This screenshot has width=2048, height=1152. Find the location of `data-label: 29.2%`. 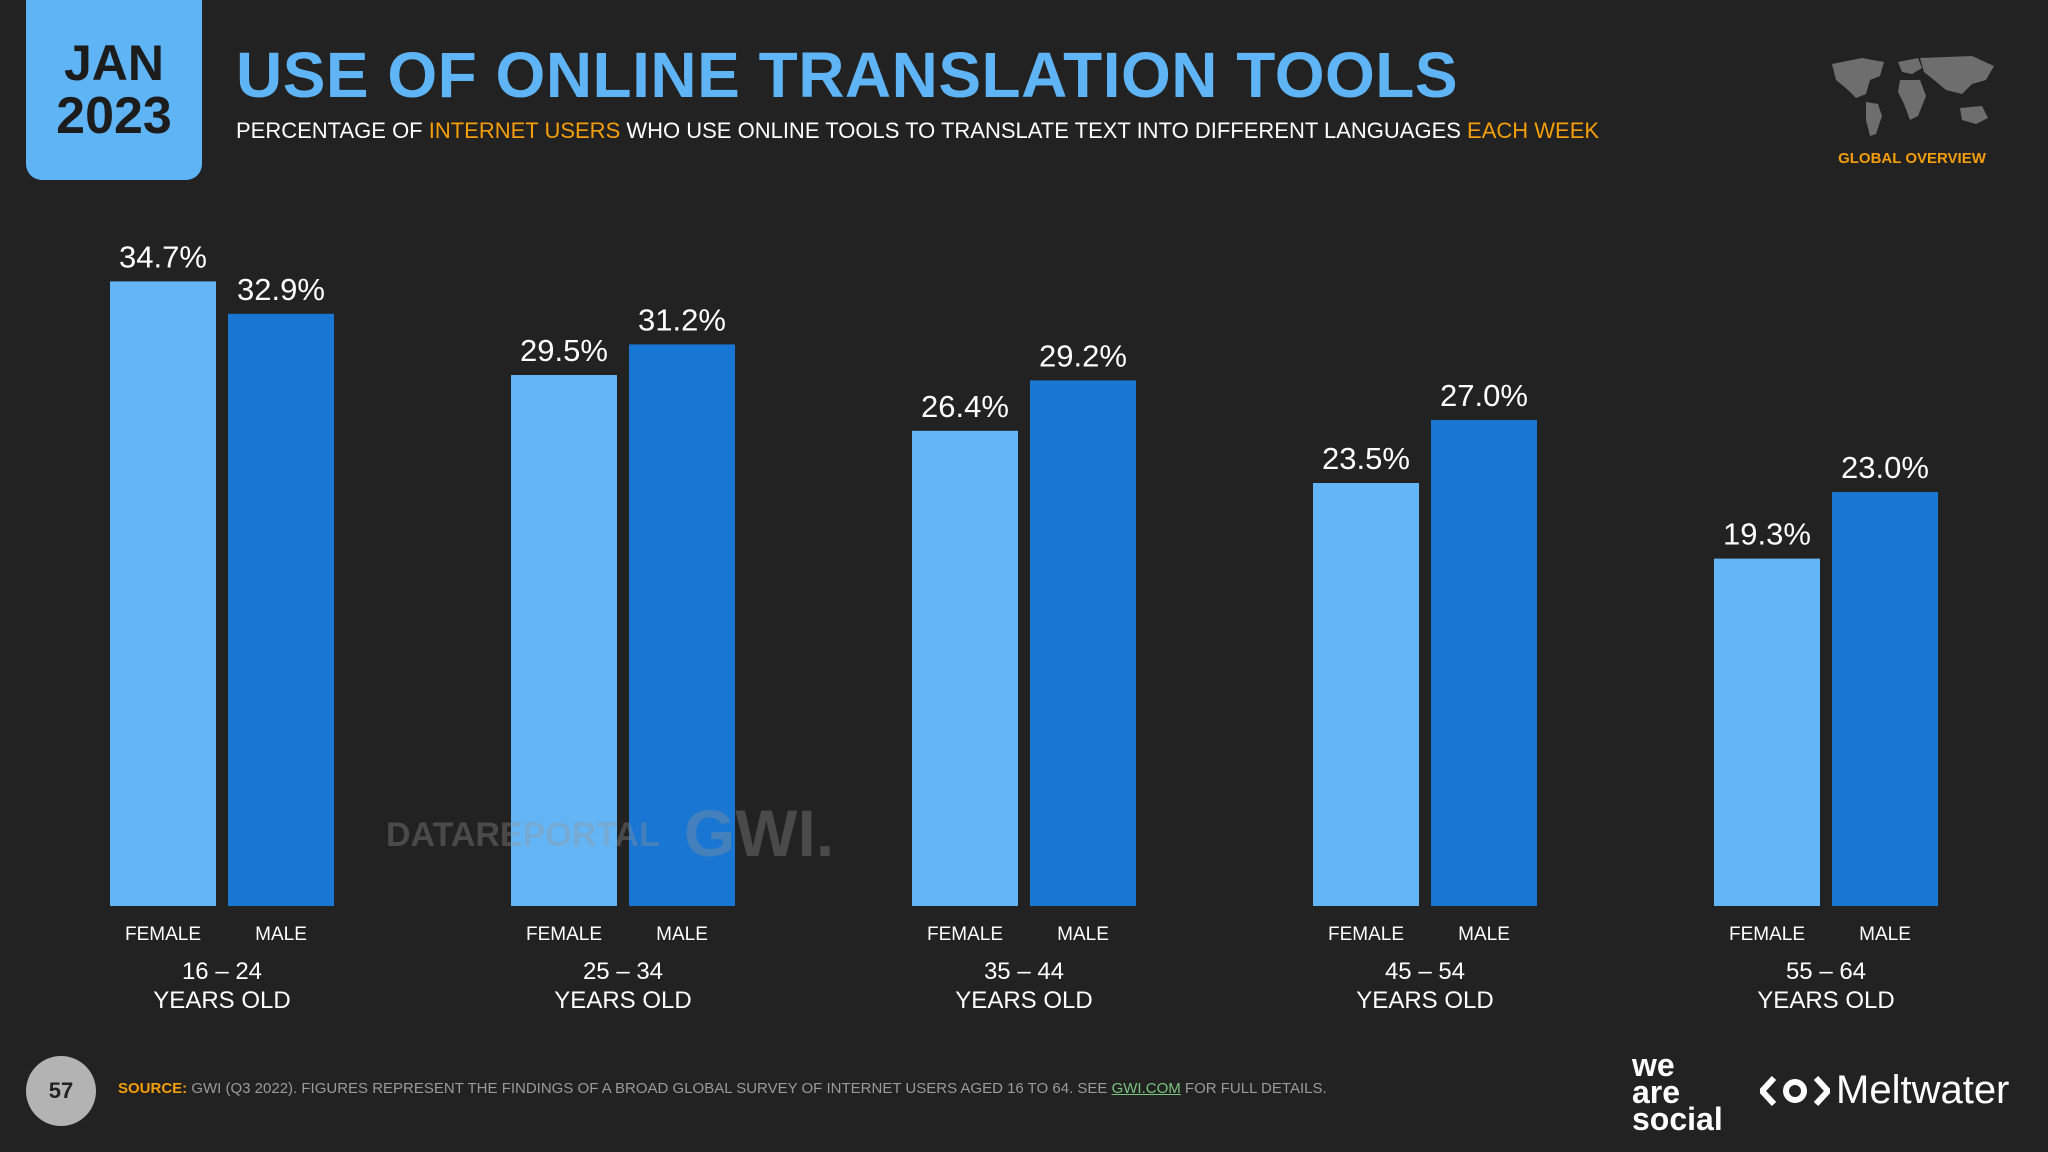

data-label: 29.2% is located at coordinates (1083, 355).